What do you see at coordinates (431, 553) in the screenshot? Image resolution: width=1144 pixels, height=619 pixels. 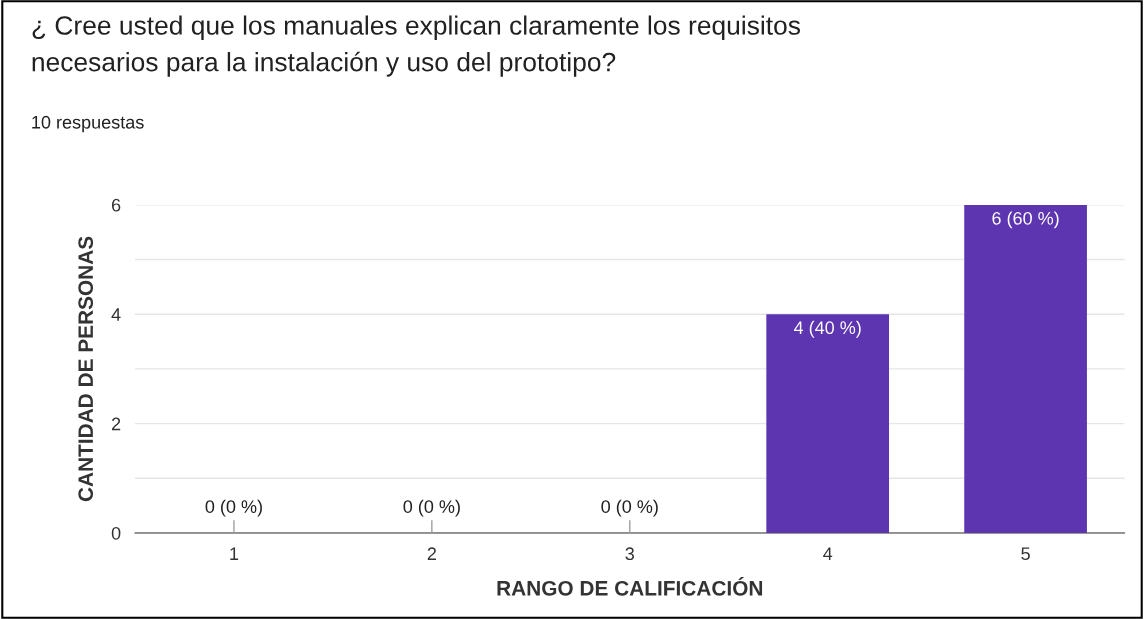 I see `x-tick-label: 2` at bounding box center [431, 553].